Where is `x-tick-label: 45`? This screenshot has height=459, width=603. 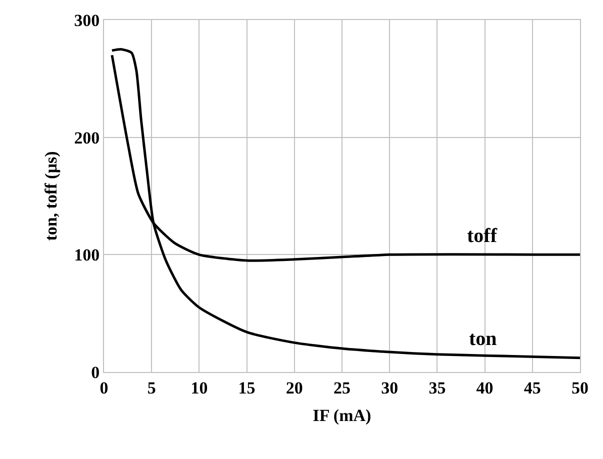
x-tick-label: 45 is located at coordinates (532, 388).